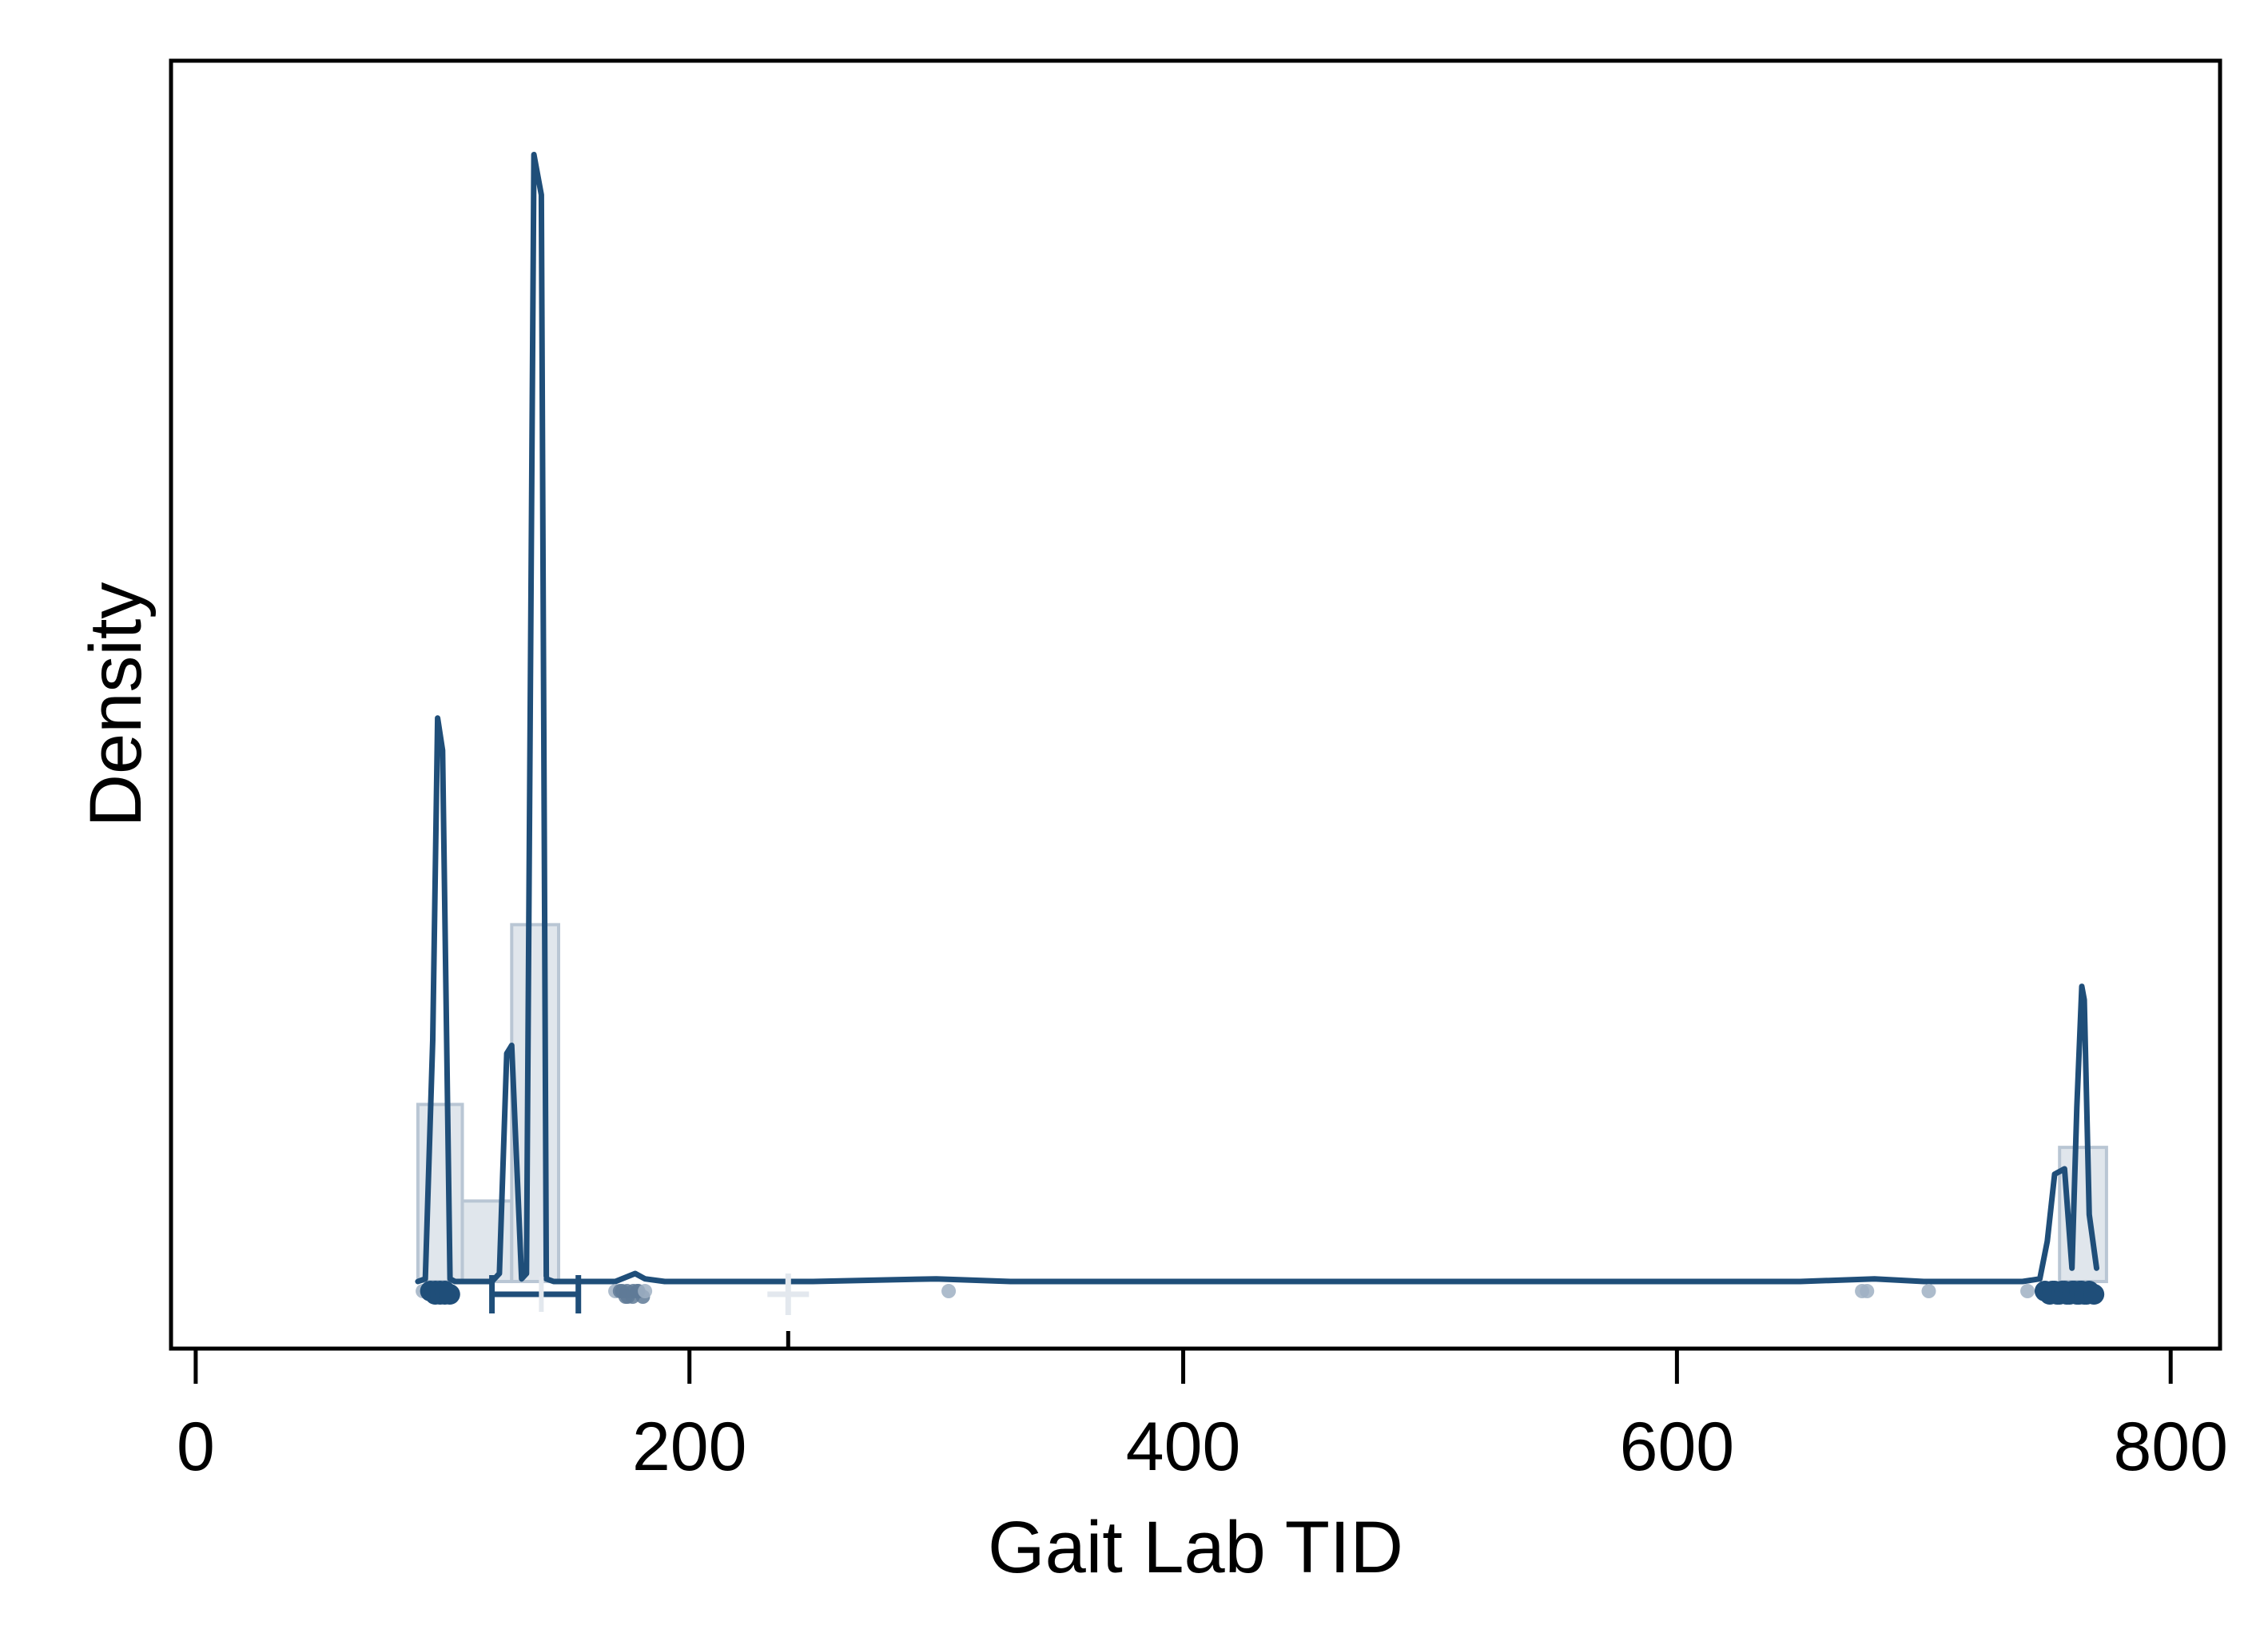 The width and height of the screenshot is (2268, 1649). What do you see at coordinates (1202, 1408) in the screenshot?
I see `x-axis: 0 200 400 600 800` at bounding box center [1202, 1408].